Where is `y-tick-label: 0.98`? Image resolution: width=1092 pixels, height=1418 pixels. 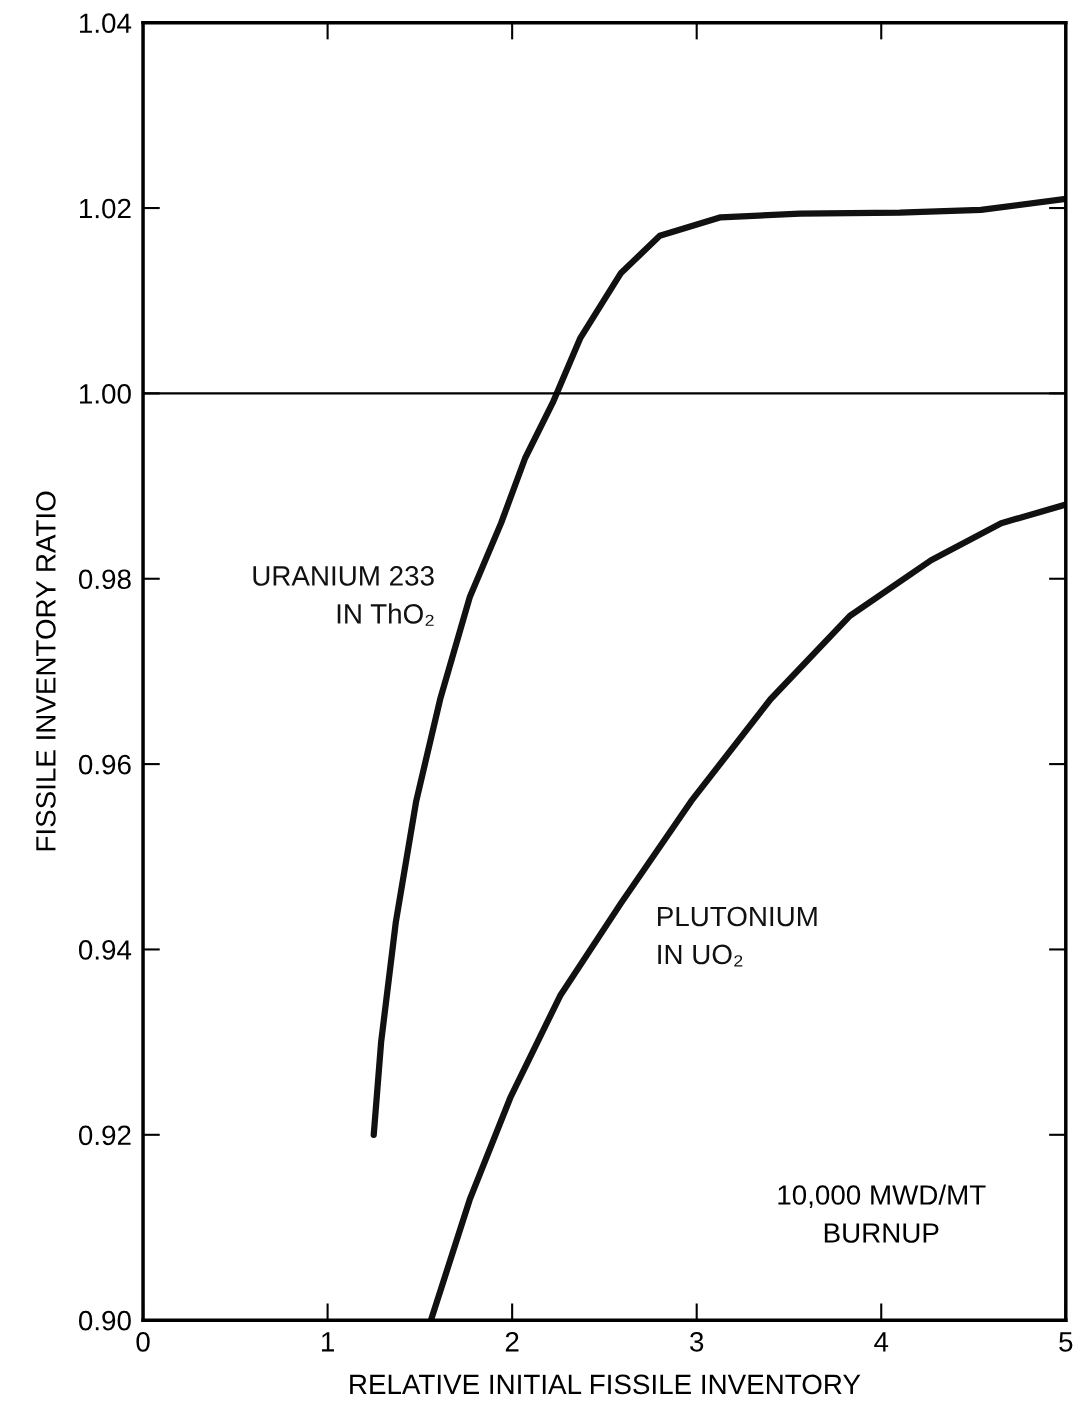
y-tick-label: 0.98 is located at coordinates (104, 579).